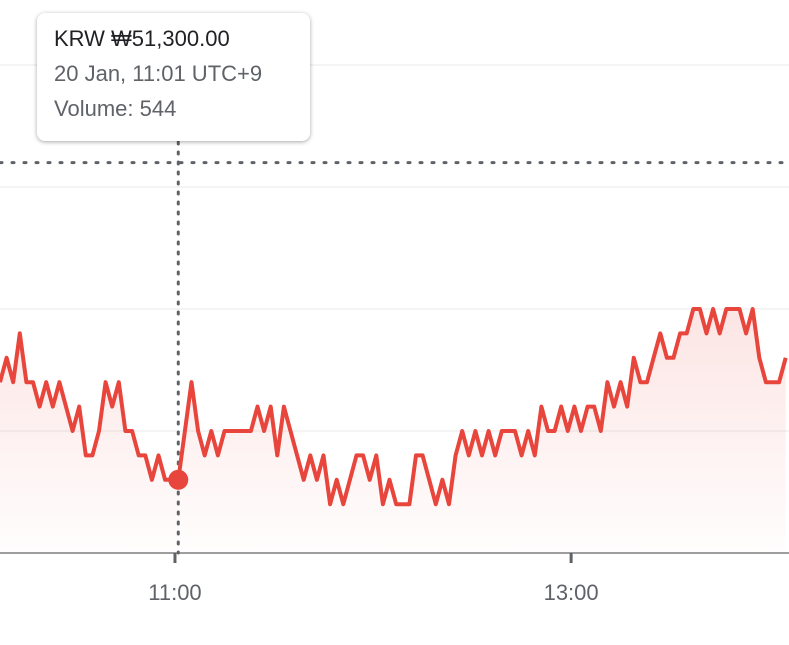 The image size is (789, 645). I want to click on tooltip-price: KRW ₩51,300.00, so click(142, 38).